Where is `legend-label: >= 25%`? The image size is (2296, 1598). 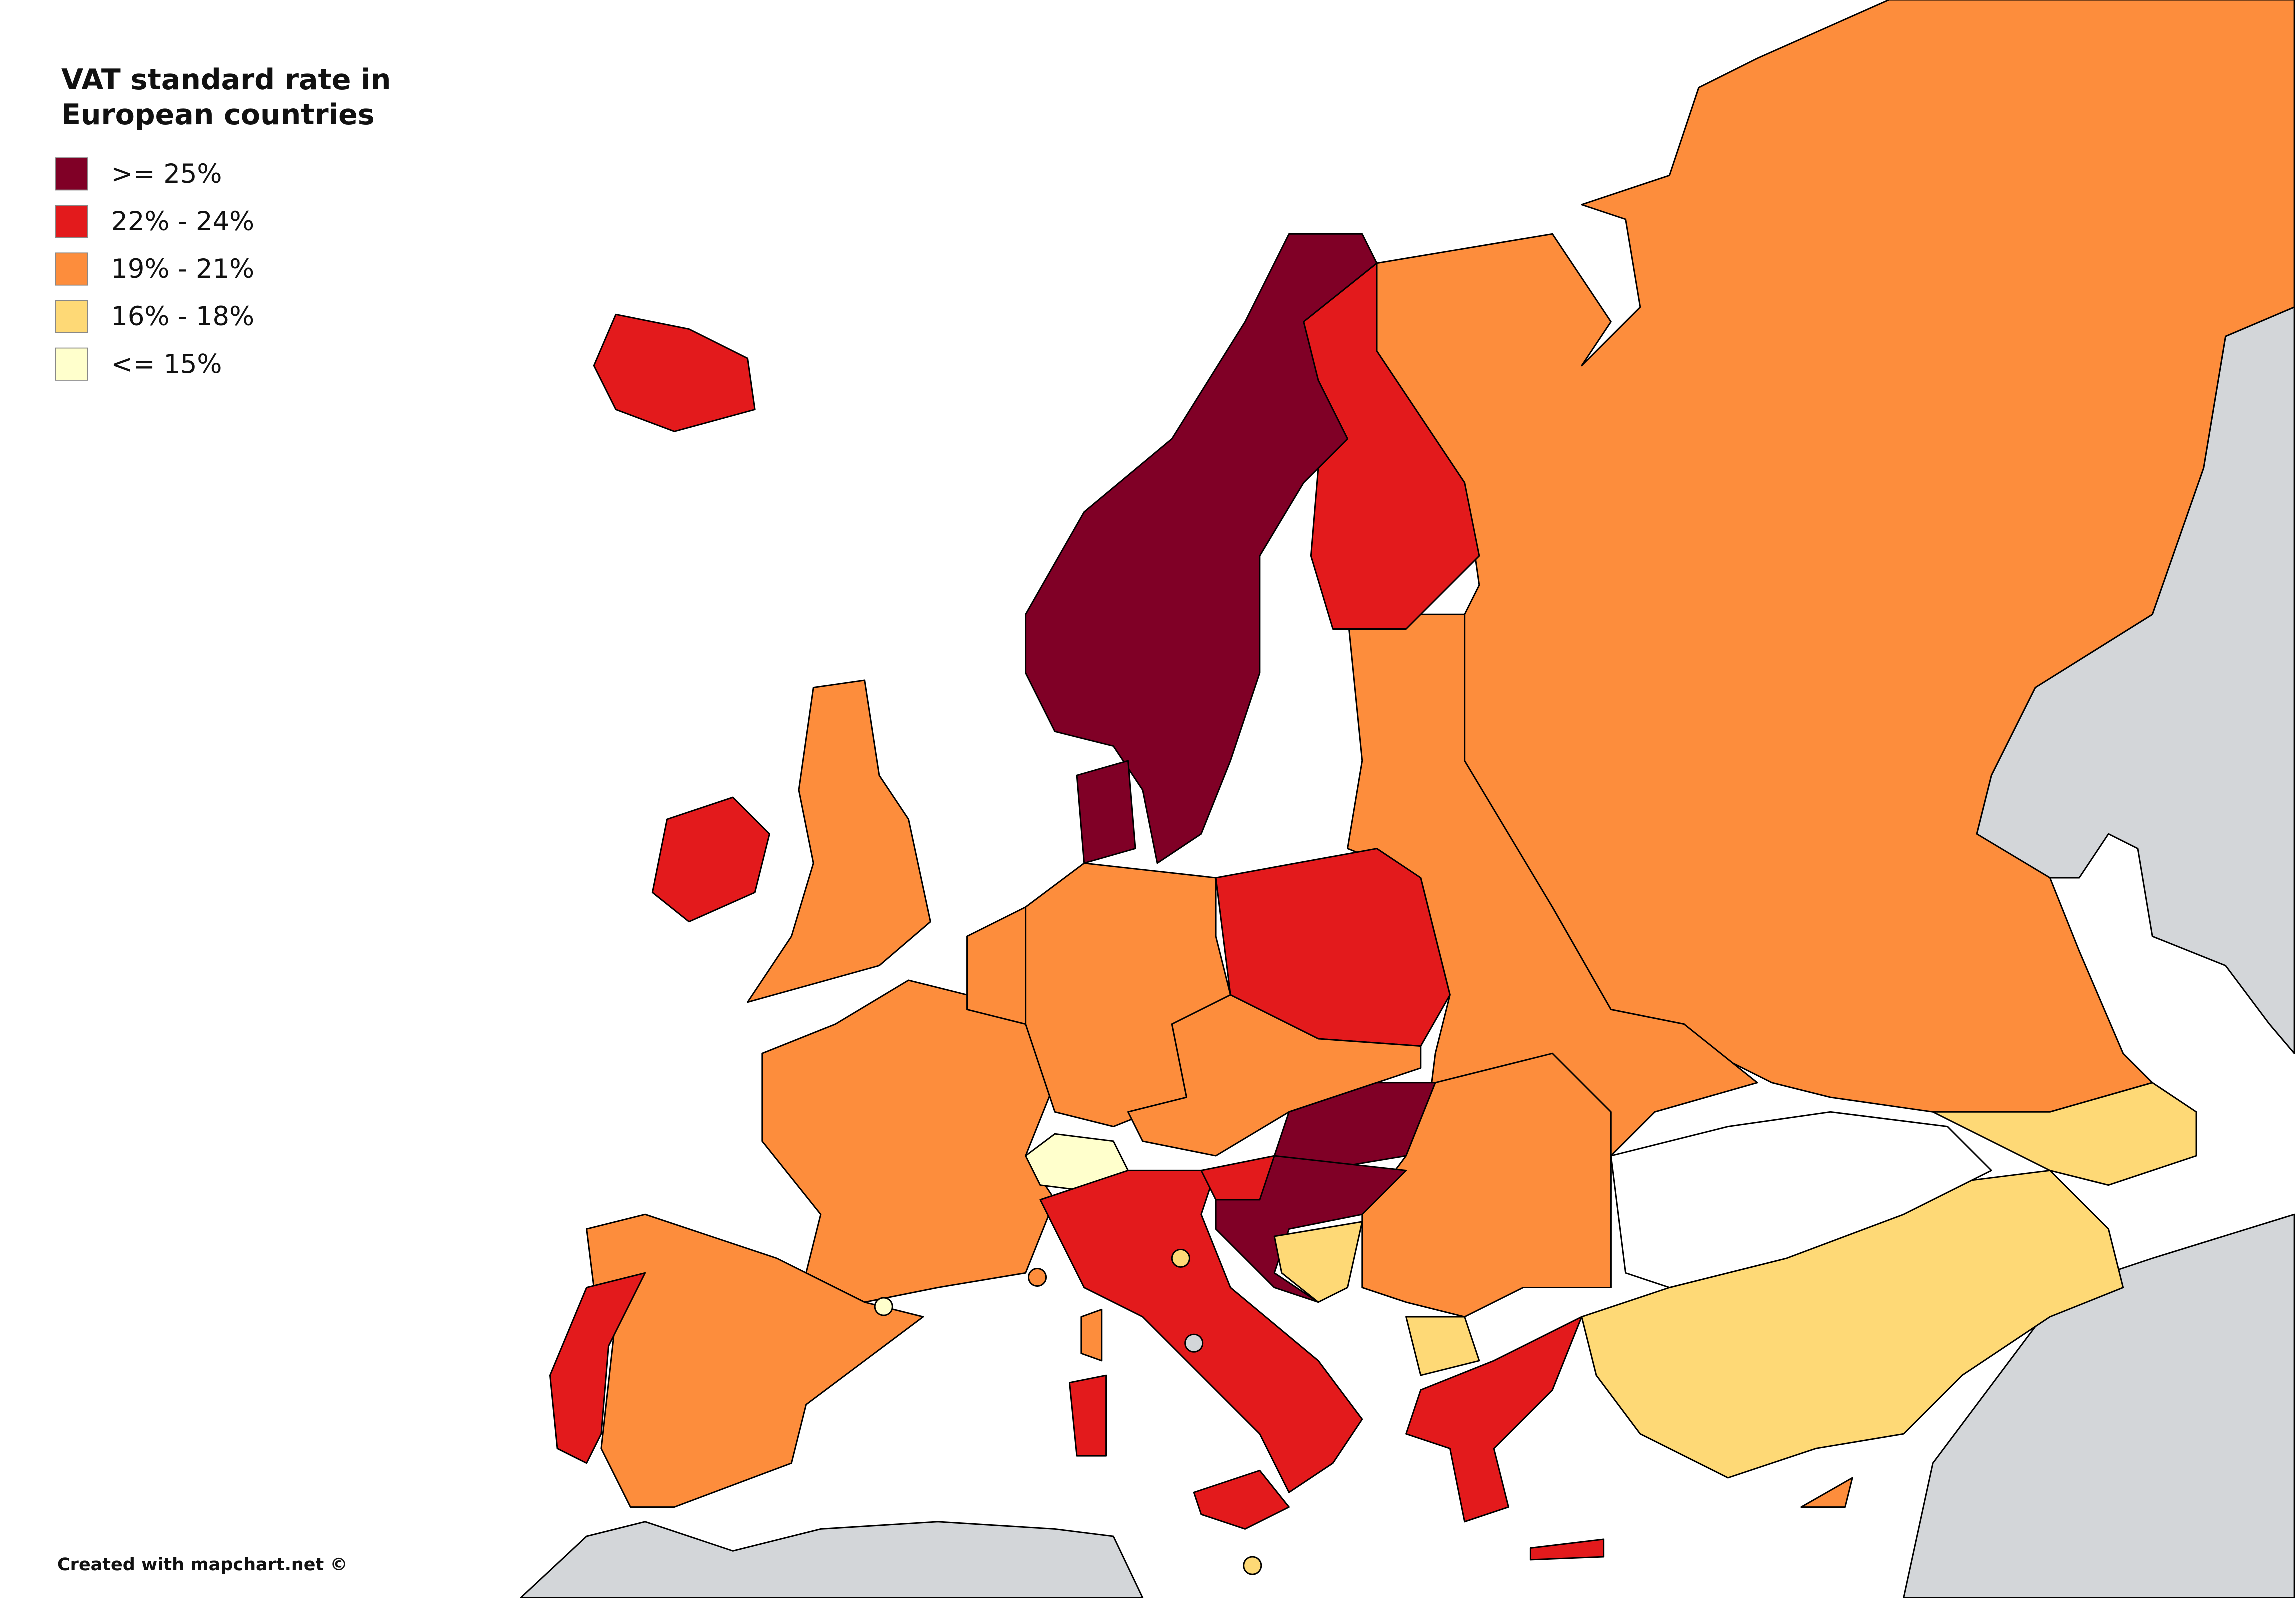 legend-label: >= 25% is located at coordinates (166, 174).